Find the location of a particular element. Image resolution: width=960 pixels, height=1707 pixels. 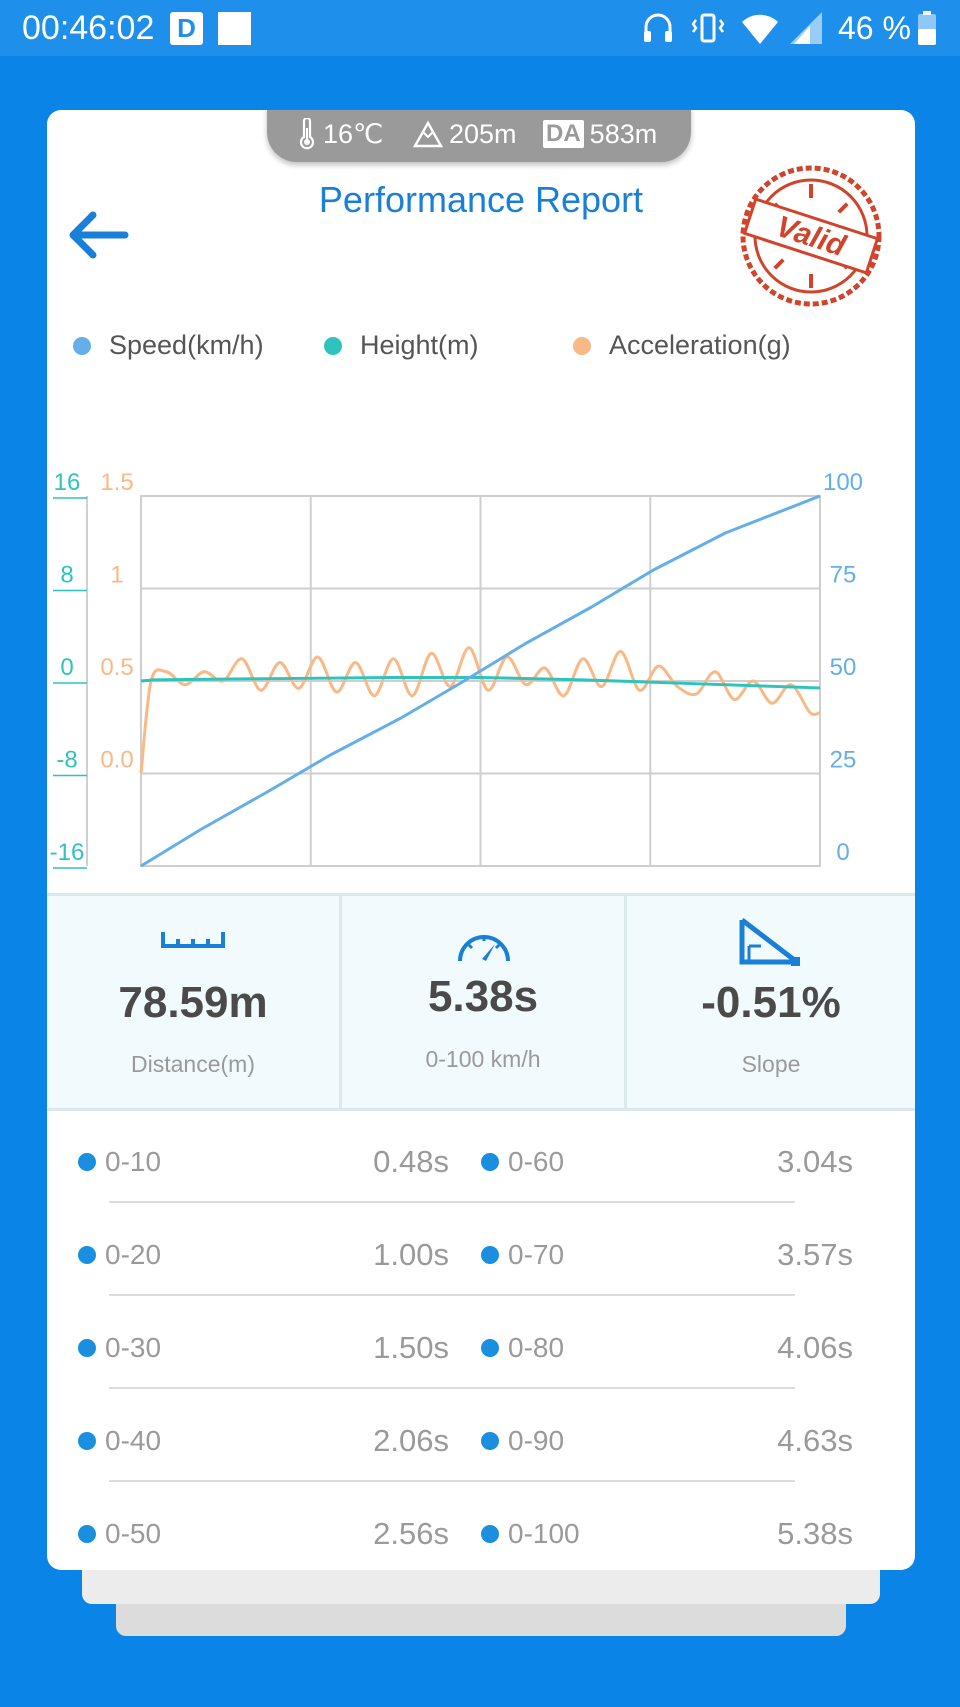

speed-tick-label: 25 is located at coordinates (843, 760).